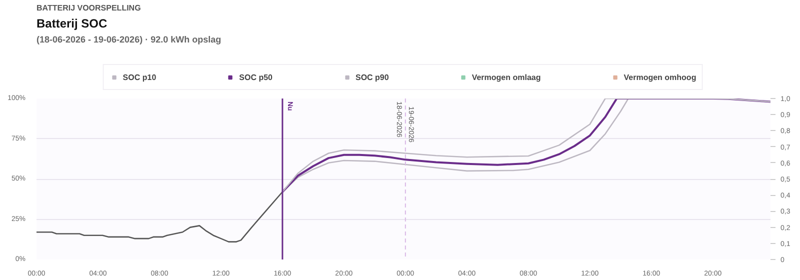 The image size is (800, 280). I want to click on legend-label: SOC p90, so click(372, 77).